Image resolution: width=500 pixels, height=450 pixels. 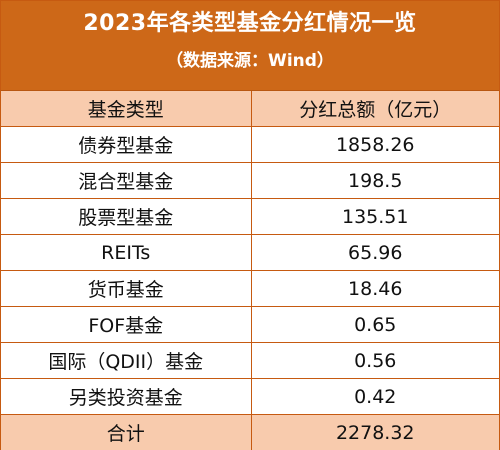 I want to click on table-row: FOF基金 0.65, so click(x=250, y=324).